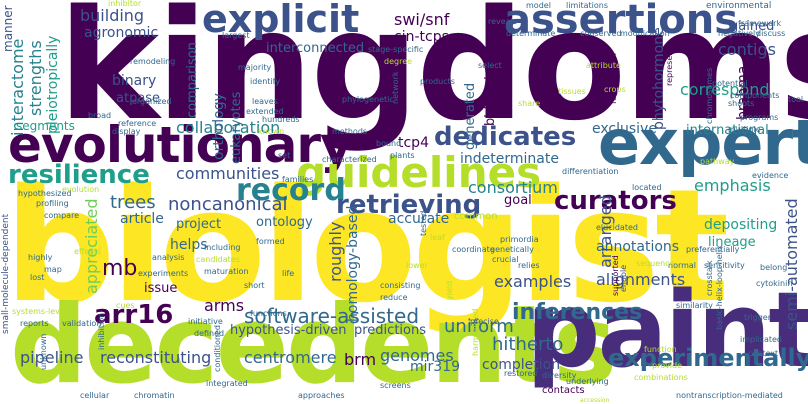  What do you see at coordinates (153, 61) in the screenshot?
I see `word-remodeling: remodeling` at bounding box center [153, 61].